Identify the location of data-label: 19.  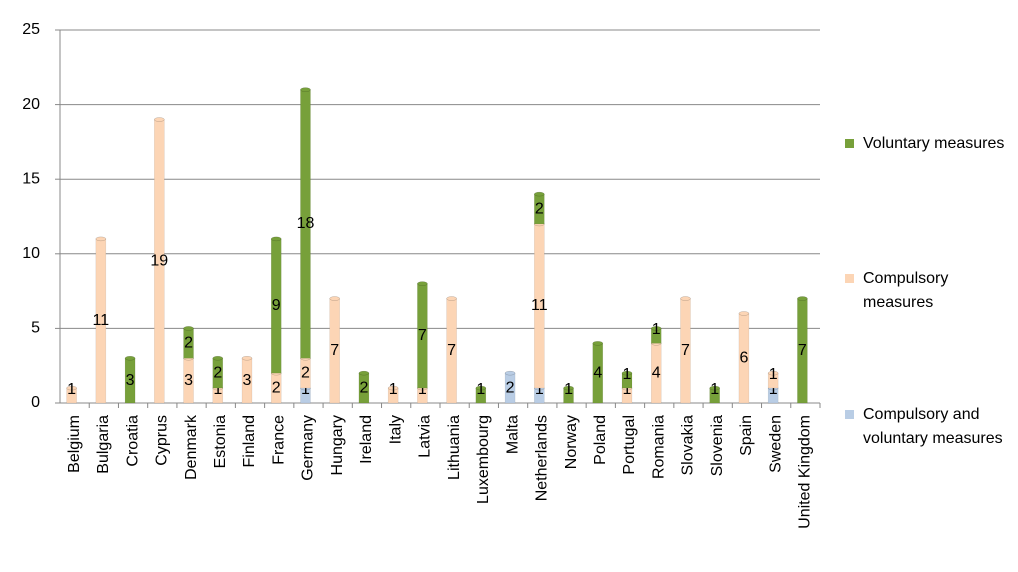
(159, 260).